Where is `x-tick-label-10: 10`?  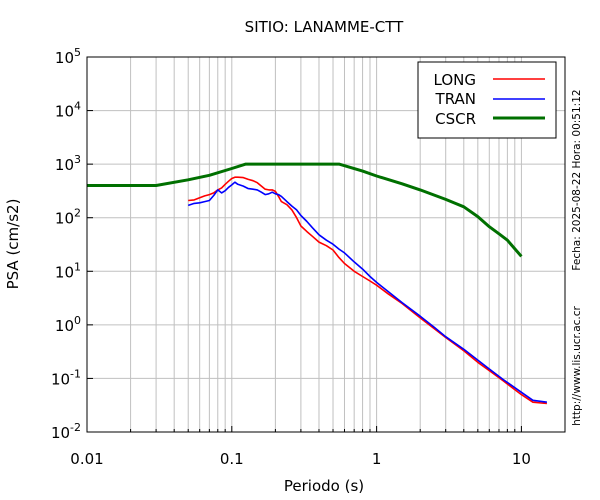 x-tick-label-10: 10 is located at coordinates (521, 459).